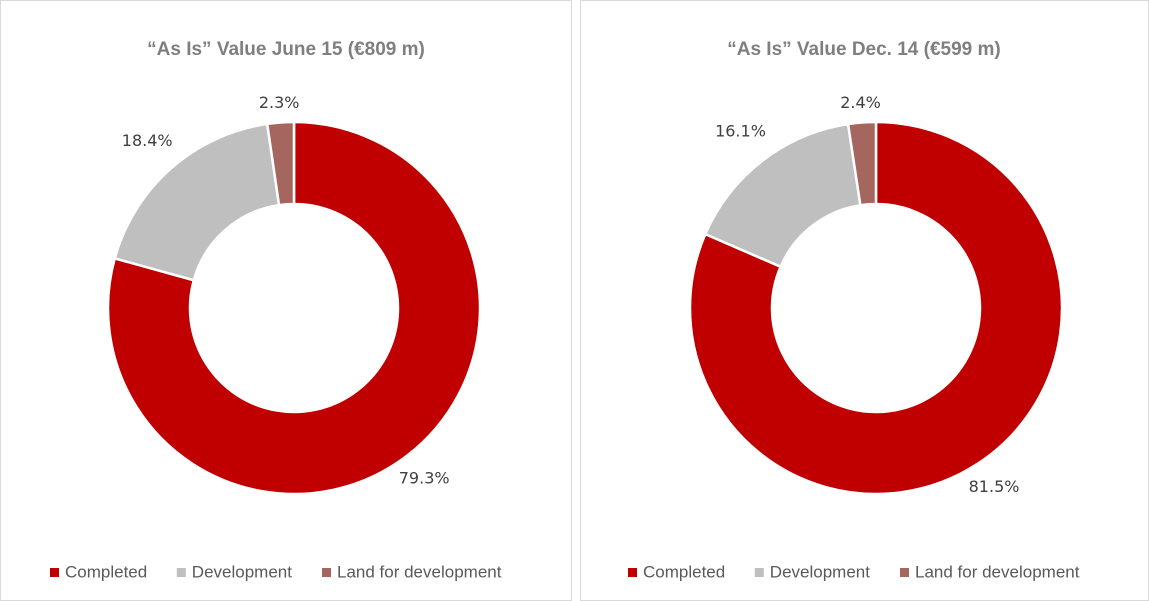  Describe the element at coordinates (286, 49) in the screenshot. I see `chart-title: “As Is” Value June 15 (€809 m)` at that location.